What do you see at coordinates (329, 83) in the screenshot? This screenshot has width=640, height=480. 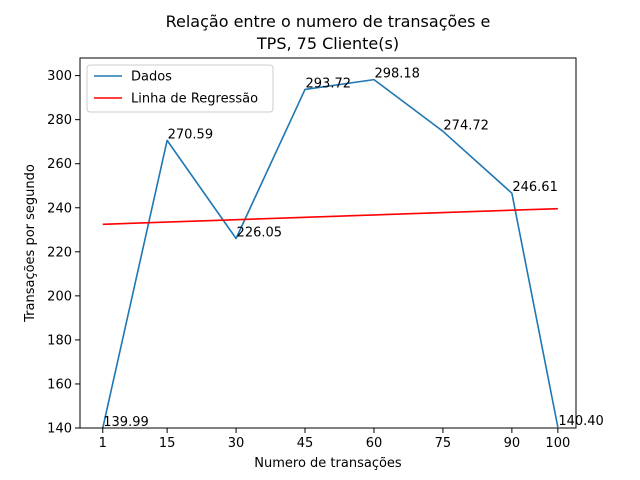 I see `data-label: 293.72` at bounding box center [329, 83].